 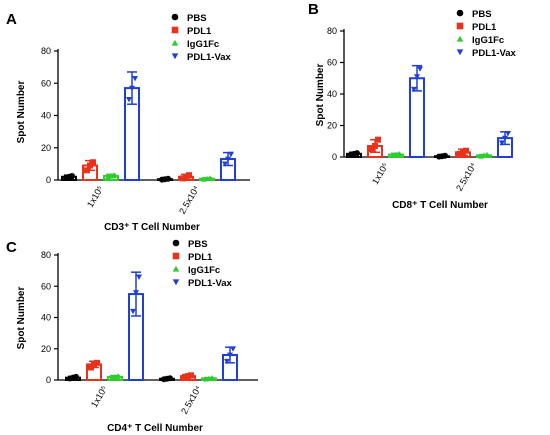 I want to click on x-axis-title: CD3⁺ T Cell Number, so click(x=152, y=227).